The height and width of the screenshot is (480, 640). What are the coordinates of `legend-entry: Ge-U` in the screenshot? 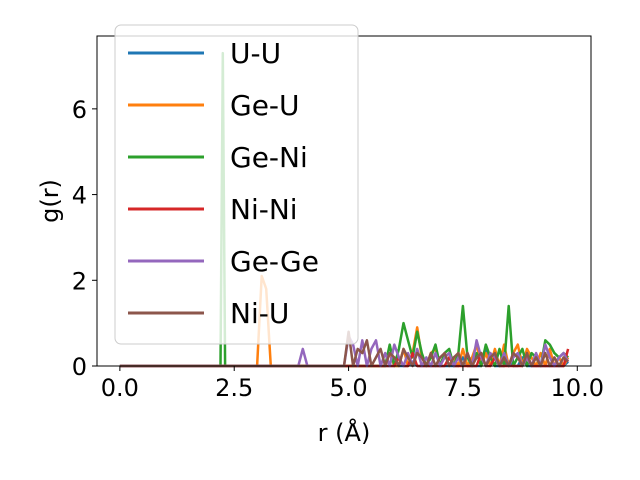 It's located at (214, 105).